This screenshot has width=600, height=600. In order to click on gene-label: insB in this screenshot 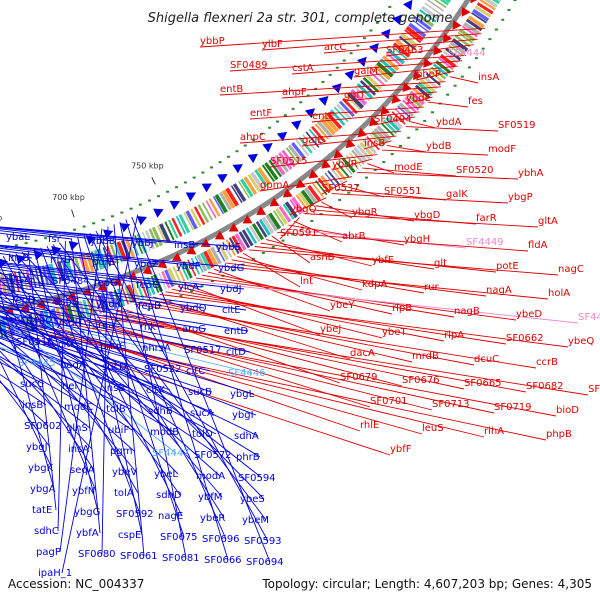, I will do `click(32, 405)`.